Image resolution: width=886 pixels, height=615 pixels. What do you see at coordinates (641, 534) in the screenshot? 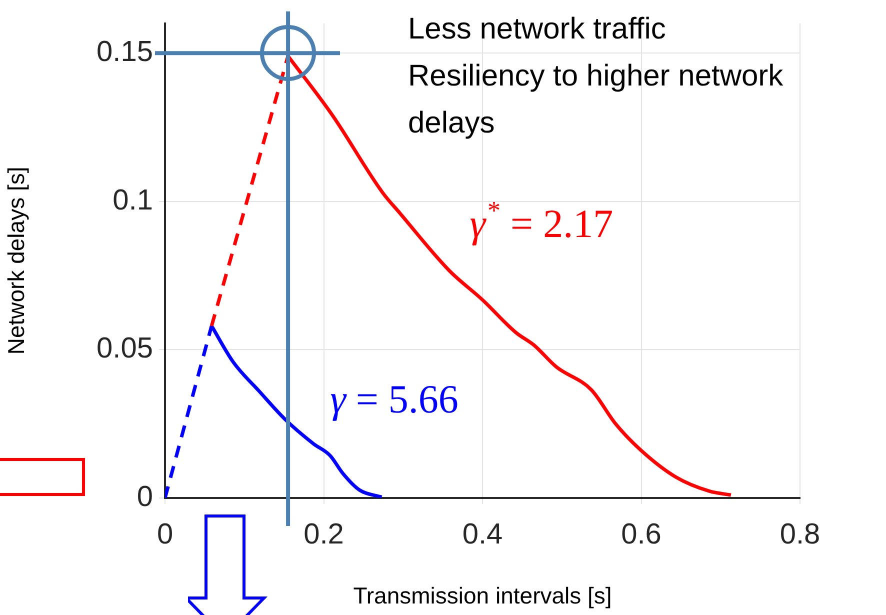
I see `x-tick-label: 0.6` at bounding box center [641, 534].